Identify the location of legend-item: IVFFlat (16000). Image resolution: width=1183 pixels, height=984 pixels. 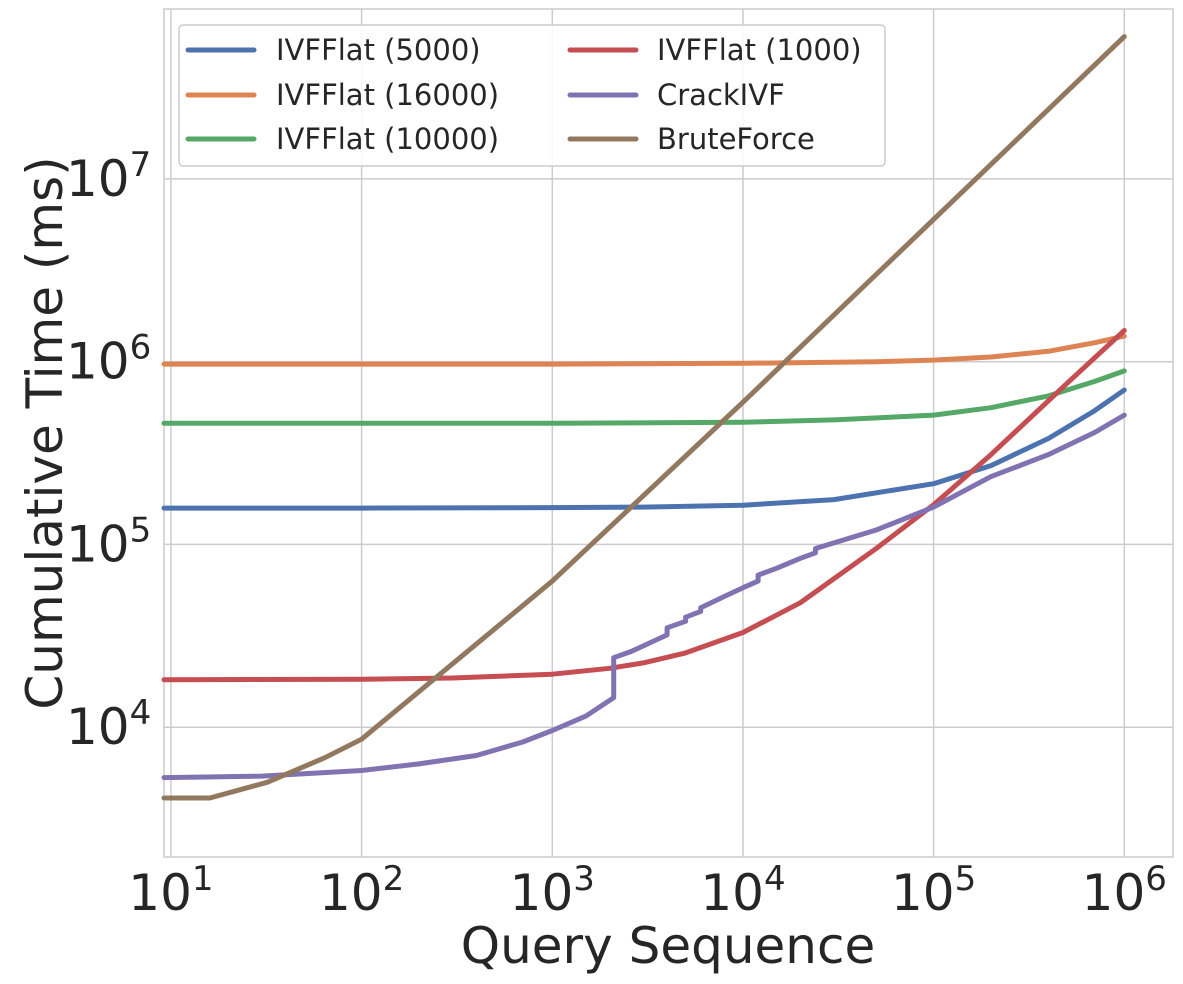
(342, 95).